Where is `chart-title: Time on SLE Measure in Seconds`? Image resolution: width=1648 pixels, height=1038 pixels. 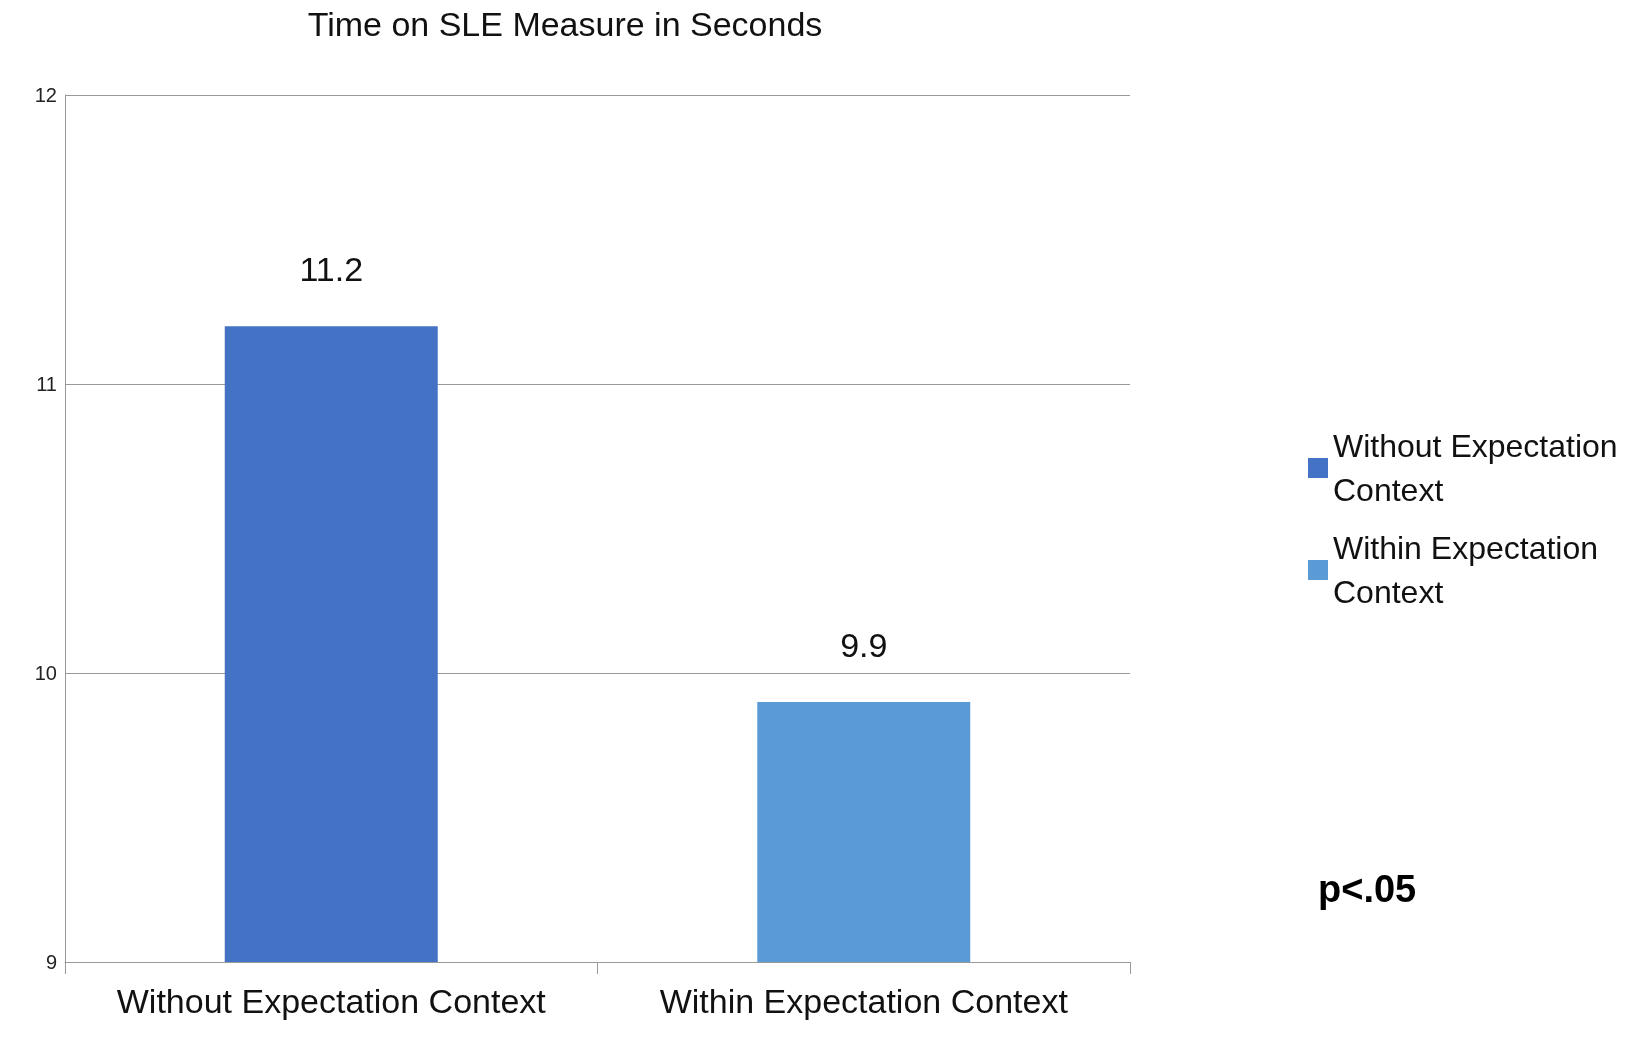
chart-title: Time on SLE Measure in Seconds is located at coordinates (565, 24).